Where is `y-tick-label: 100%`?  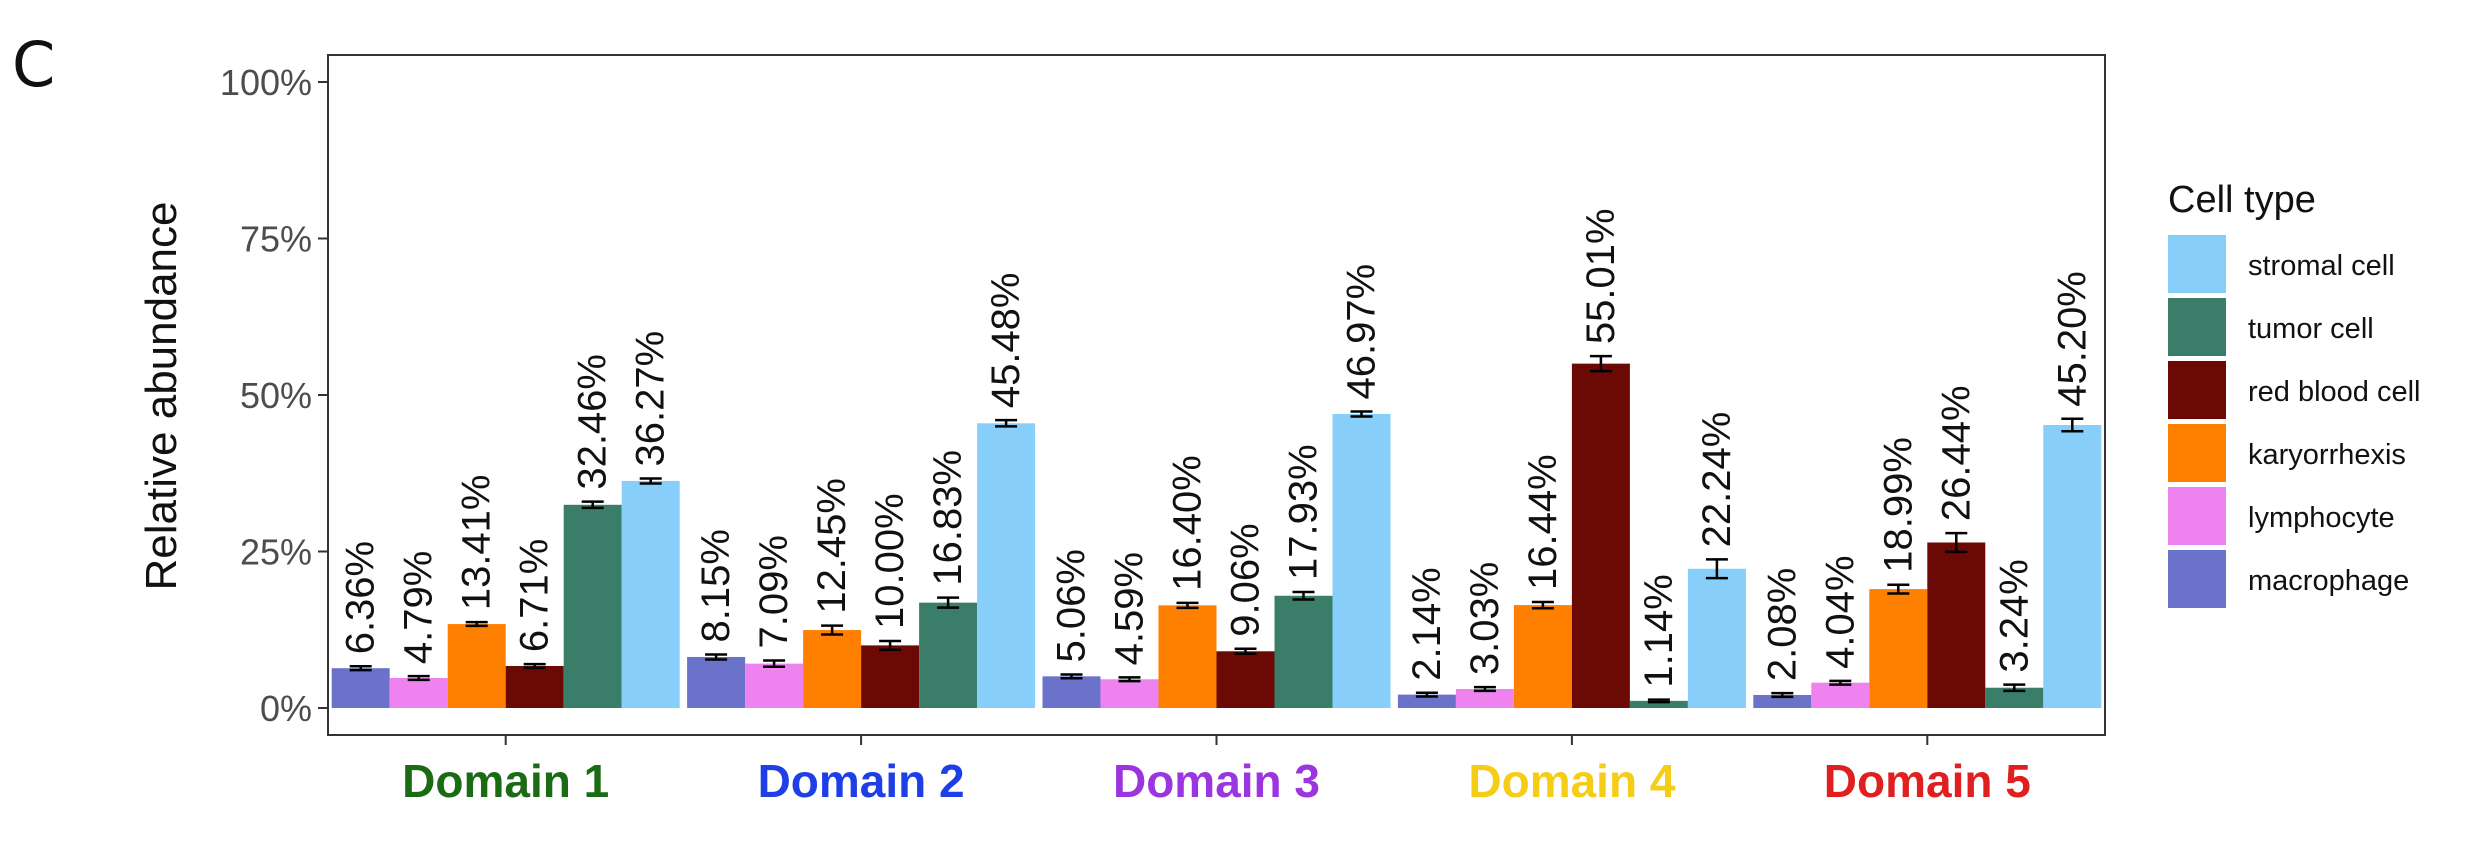
y-tick-label: 100% is located at coordinates (266, 82).